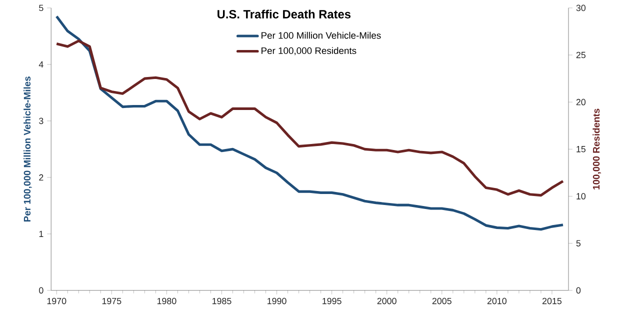  Describe the element at coordinates (596, 149) in the screenshot. I see `y2-axis-title: 100,000 Residents` at that location.